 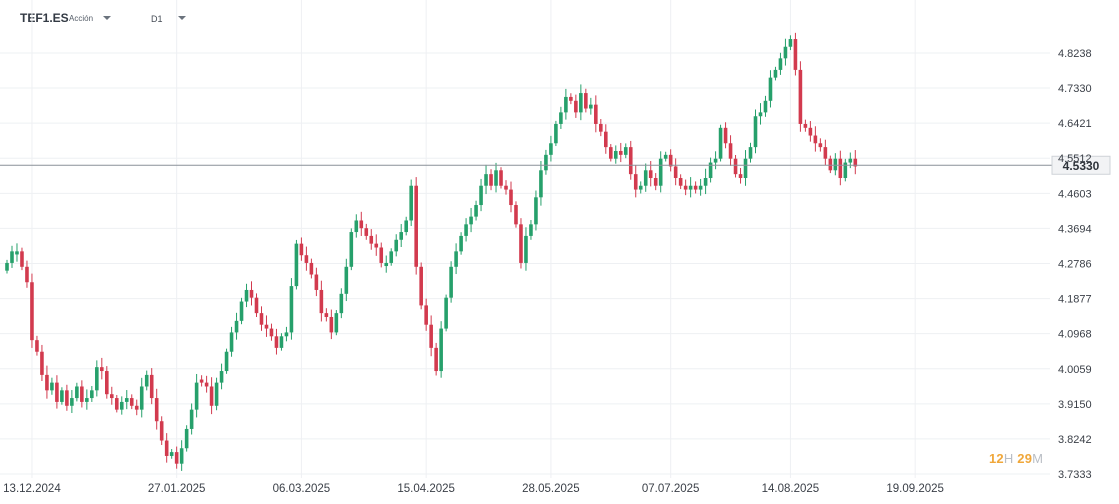 I want to click on y-tick-label: 4.0968, so click(x=1075, y=335).